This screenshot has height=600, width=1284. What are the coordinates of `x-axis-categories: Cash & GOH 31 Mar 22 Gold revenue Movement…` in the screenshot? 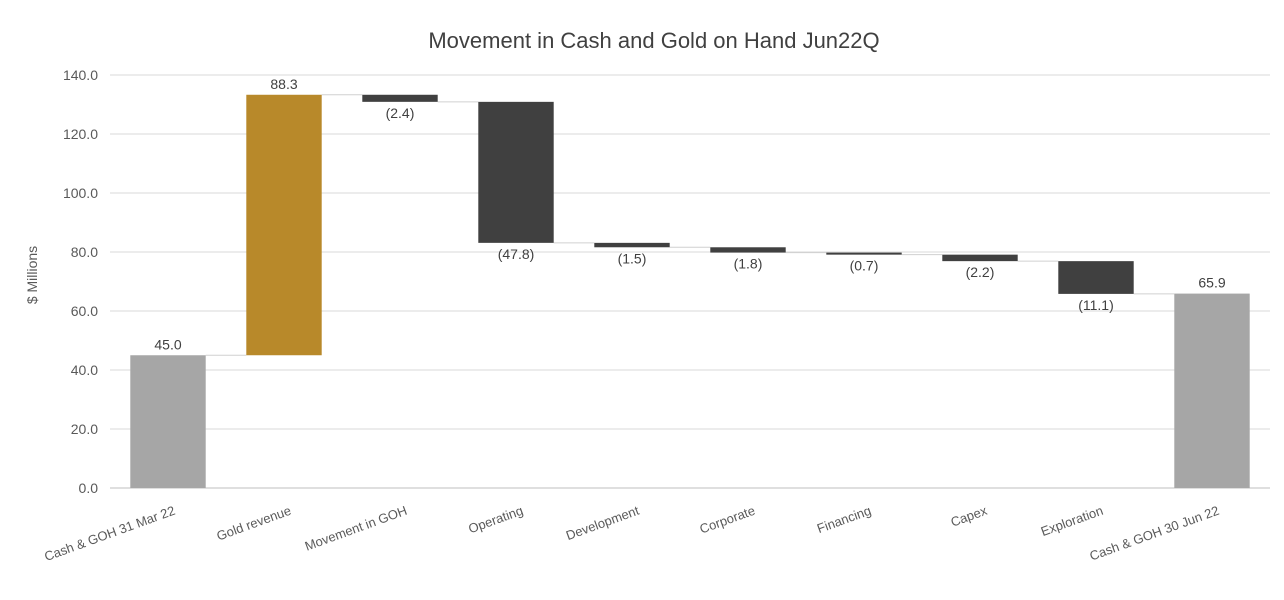 It's located at (631, 533).